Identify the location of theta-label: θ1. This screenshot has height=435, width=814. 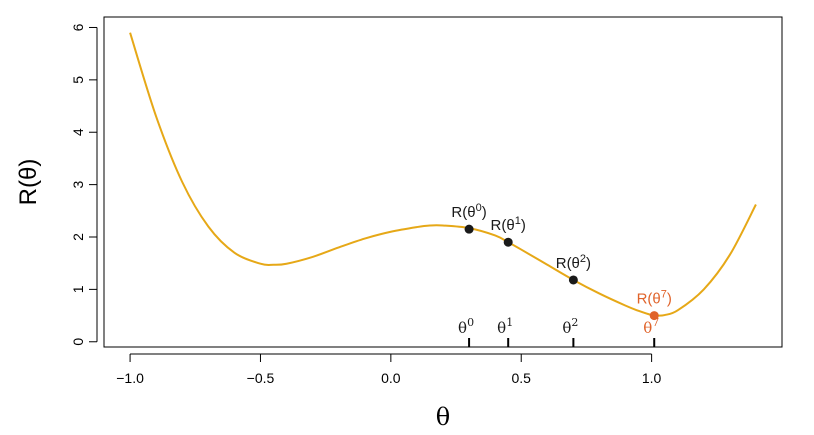
(505, 326).